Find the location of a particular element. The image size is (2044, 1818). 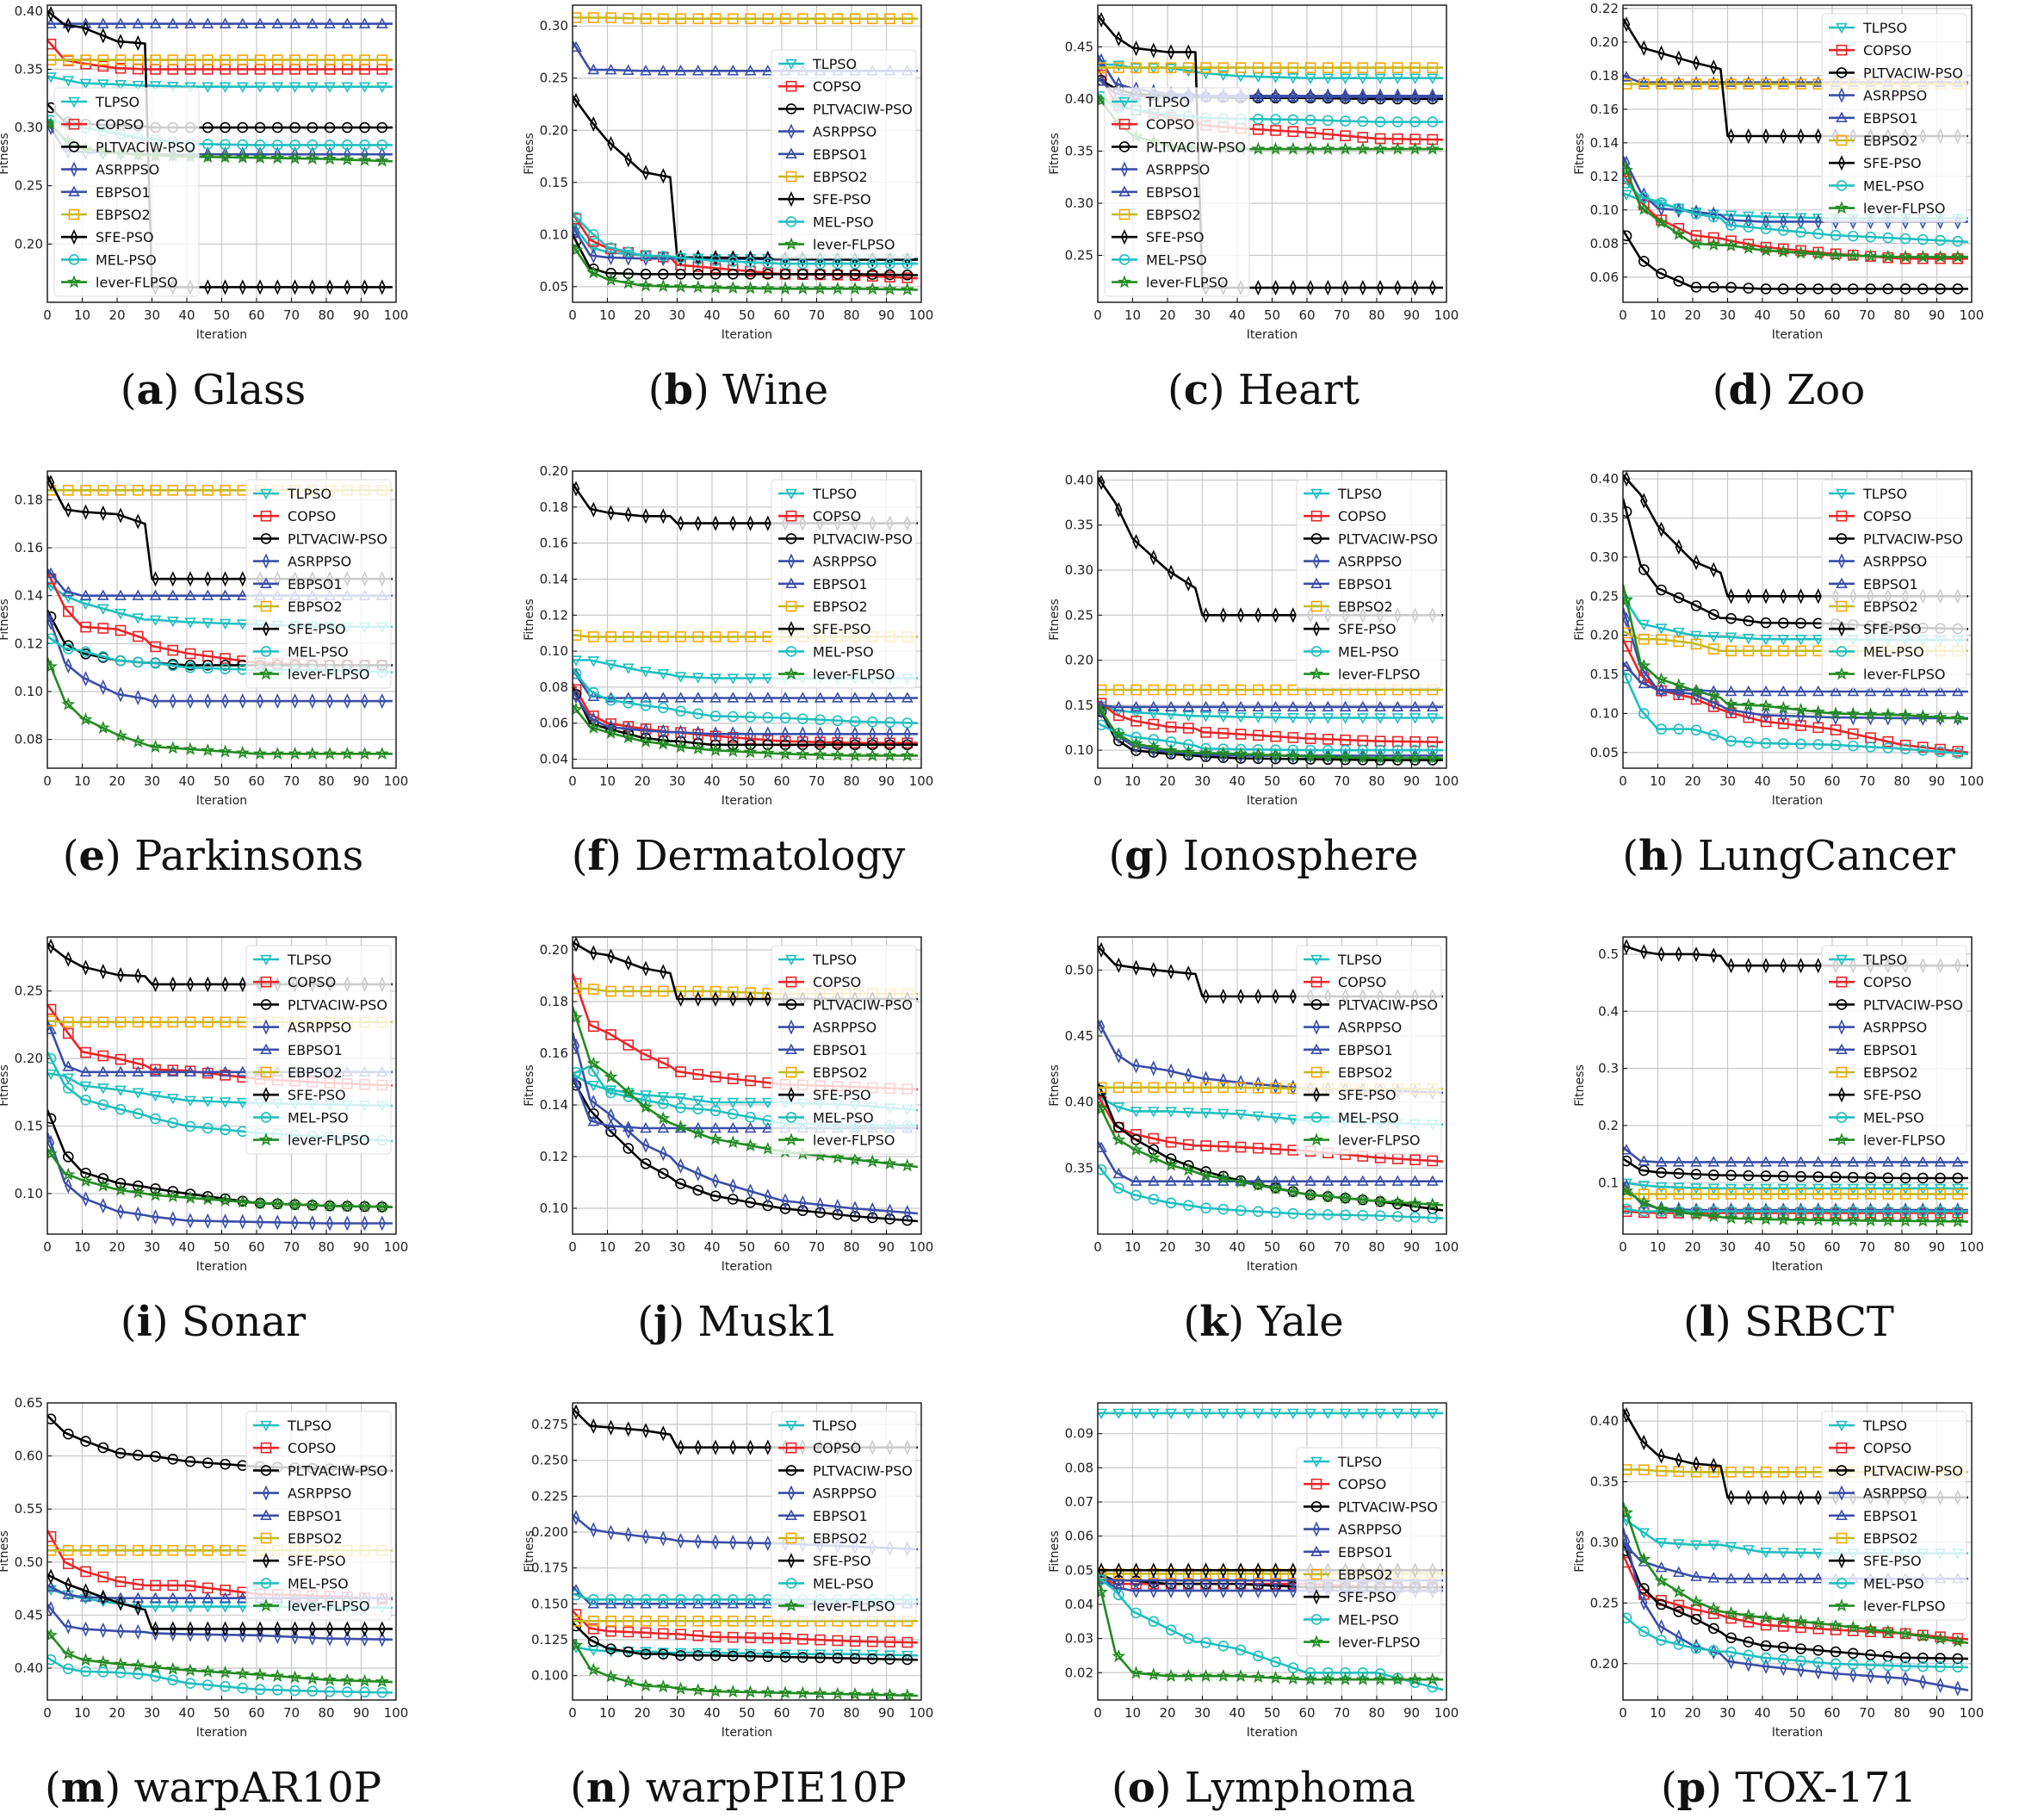

caption-paren: ) is located at coordinates (1168, 856).